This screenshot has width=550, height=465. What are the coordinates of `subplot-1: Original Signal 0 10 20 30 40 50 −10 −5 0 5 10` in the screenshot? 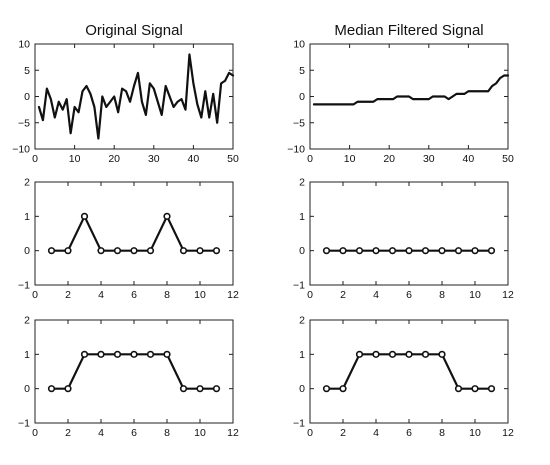 It's located at (125, 93).